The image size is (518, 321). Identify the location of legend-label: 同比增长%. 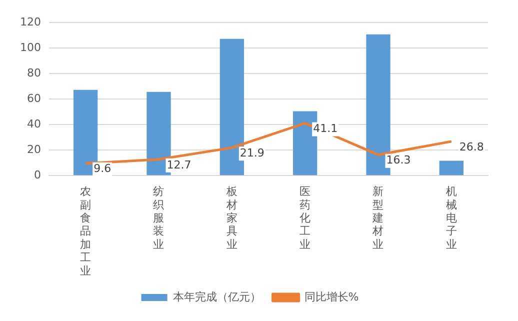
(331, 297).